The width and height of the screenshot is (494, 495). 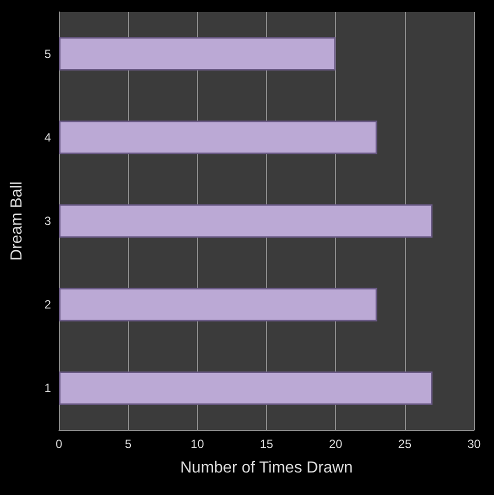 What do you see at coordinates (474, 444) in the screenshot?
I see `x-tick-label: 30` at bounding box center [474, 444].